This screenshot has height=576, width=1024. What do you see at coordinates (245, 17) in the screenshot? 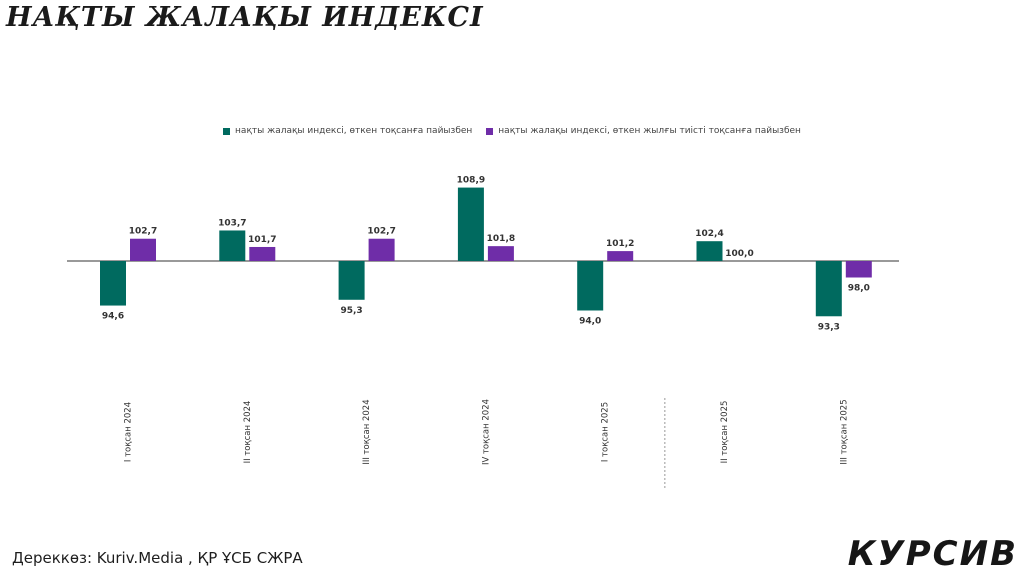
I see `page-title: НАҚТЫ ЖАЛАҚЫ ИНДЕКСІ` at bounding box center [245, 17].